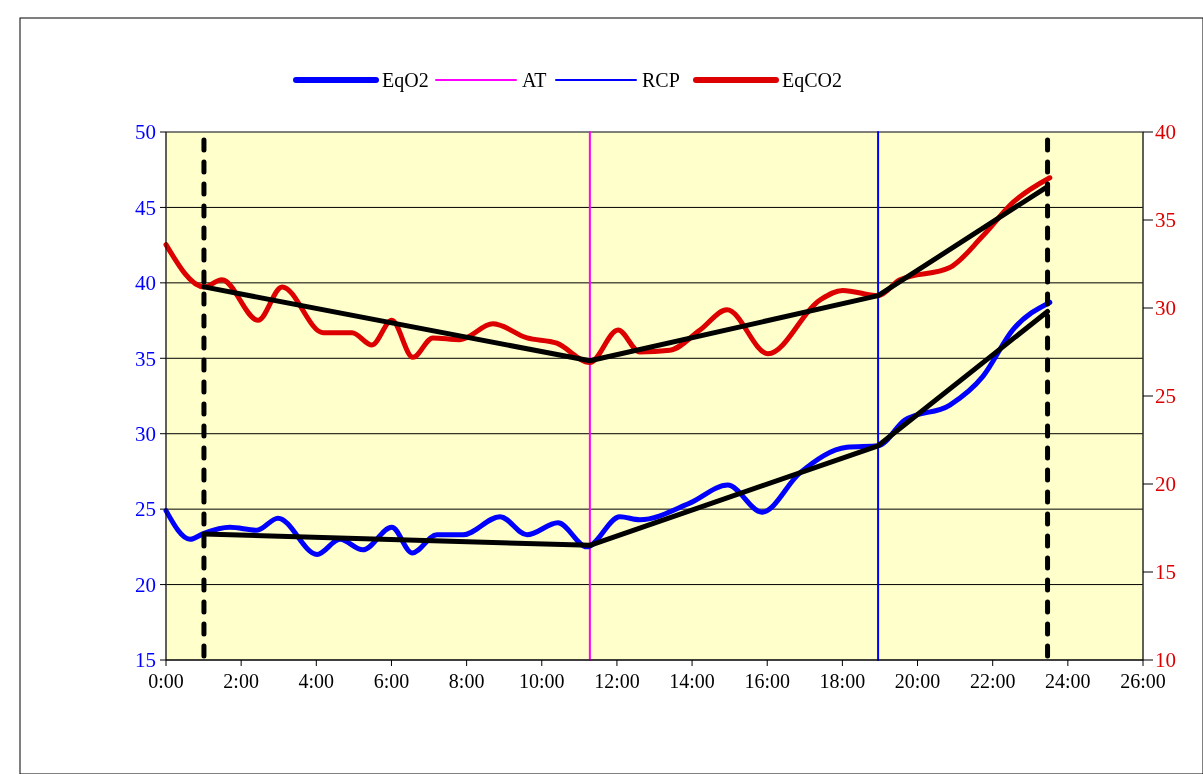 This screenshot has width=1203, height=774. I want to click on legend-label: EqCO2, so click(812, 80).